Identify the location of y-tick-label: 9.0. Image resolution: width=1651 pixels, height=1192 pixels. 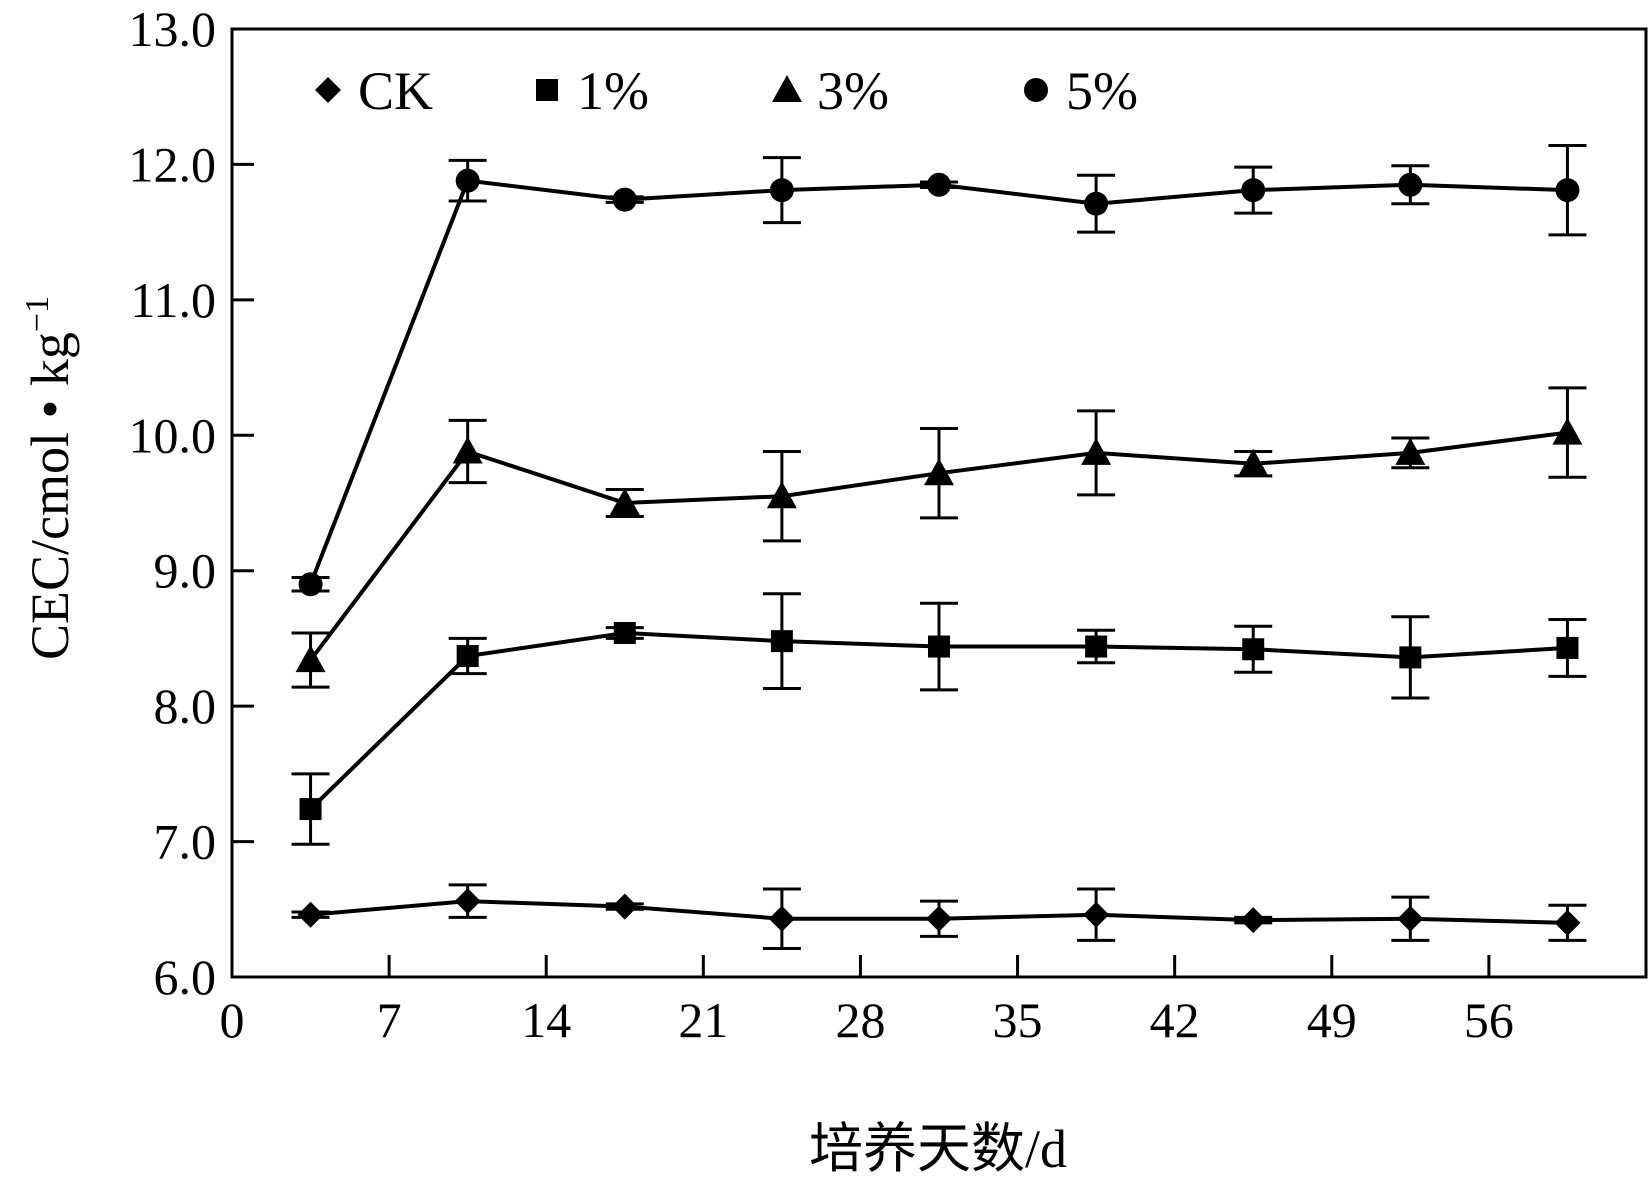
(185, 571).